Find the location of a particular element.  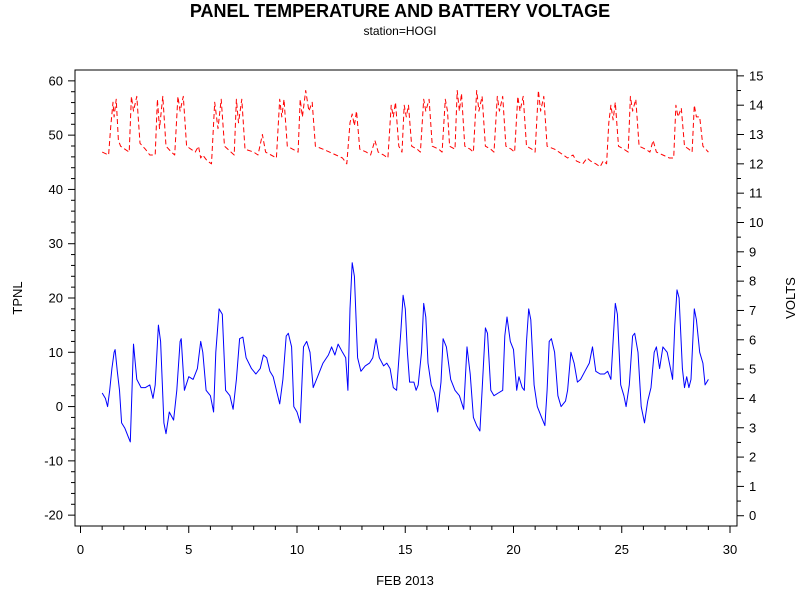

y-right-tick-label: 1 is located at coordinates (752, 486).